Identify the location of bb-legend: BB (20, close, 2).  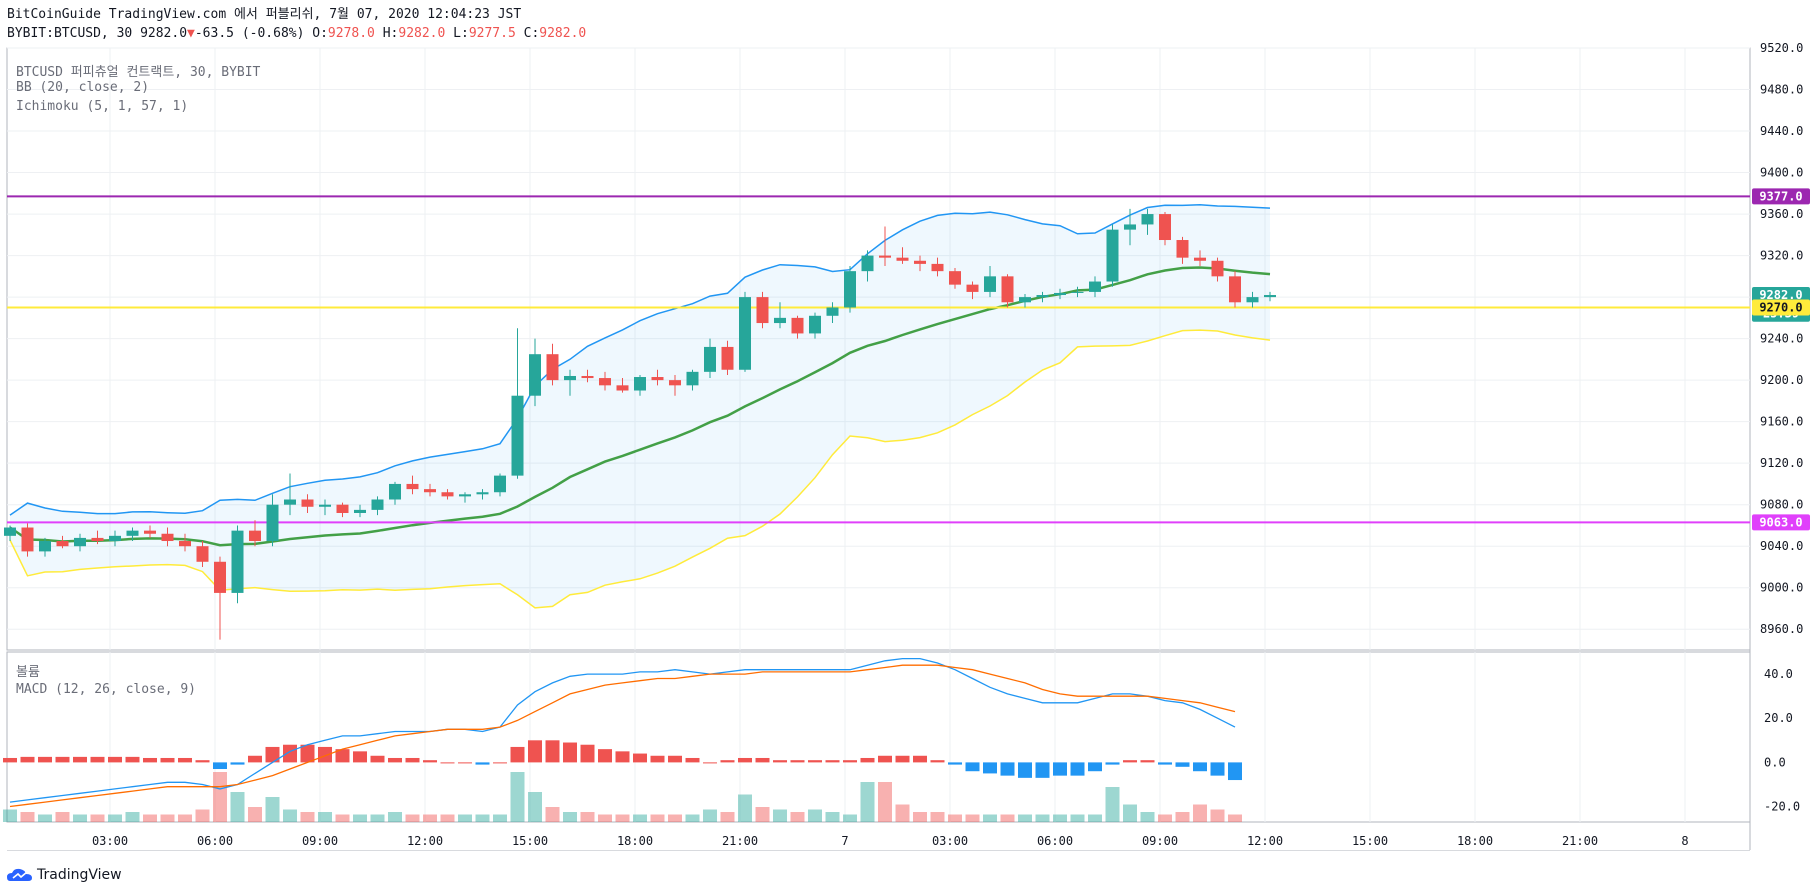
(83, 87).